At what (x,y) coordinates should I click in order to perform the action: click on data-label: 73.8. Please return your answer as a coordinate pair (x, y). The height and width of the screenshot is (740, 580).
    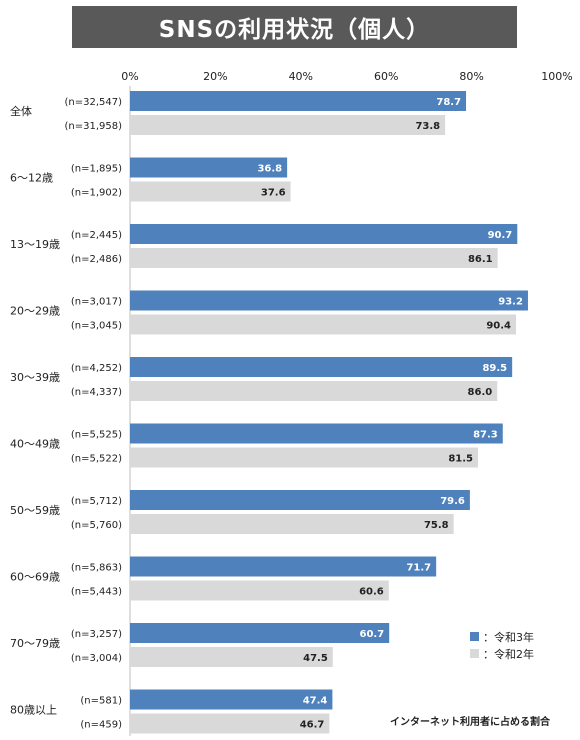
    Looking at the image, I should click on (427, 126).